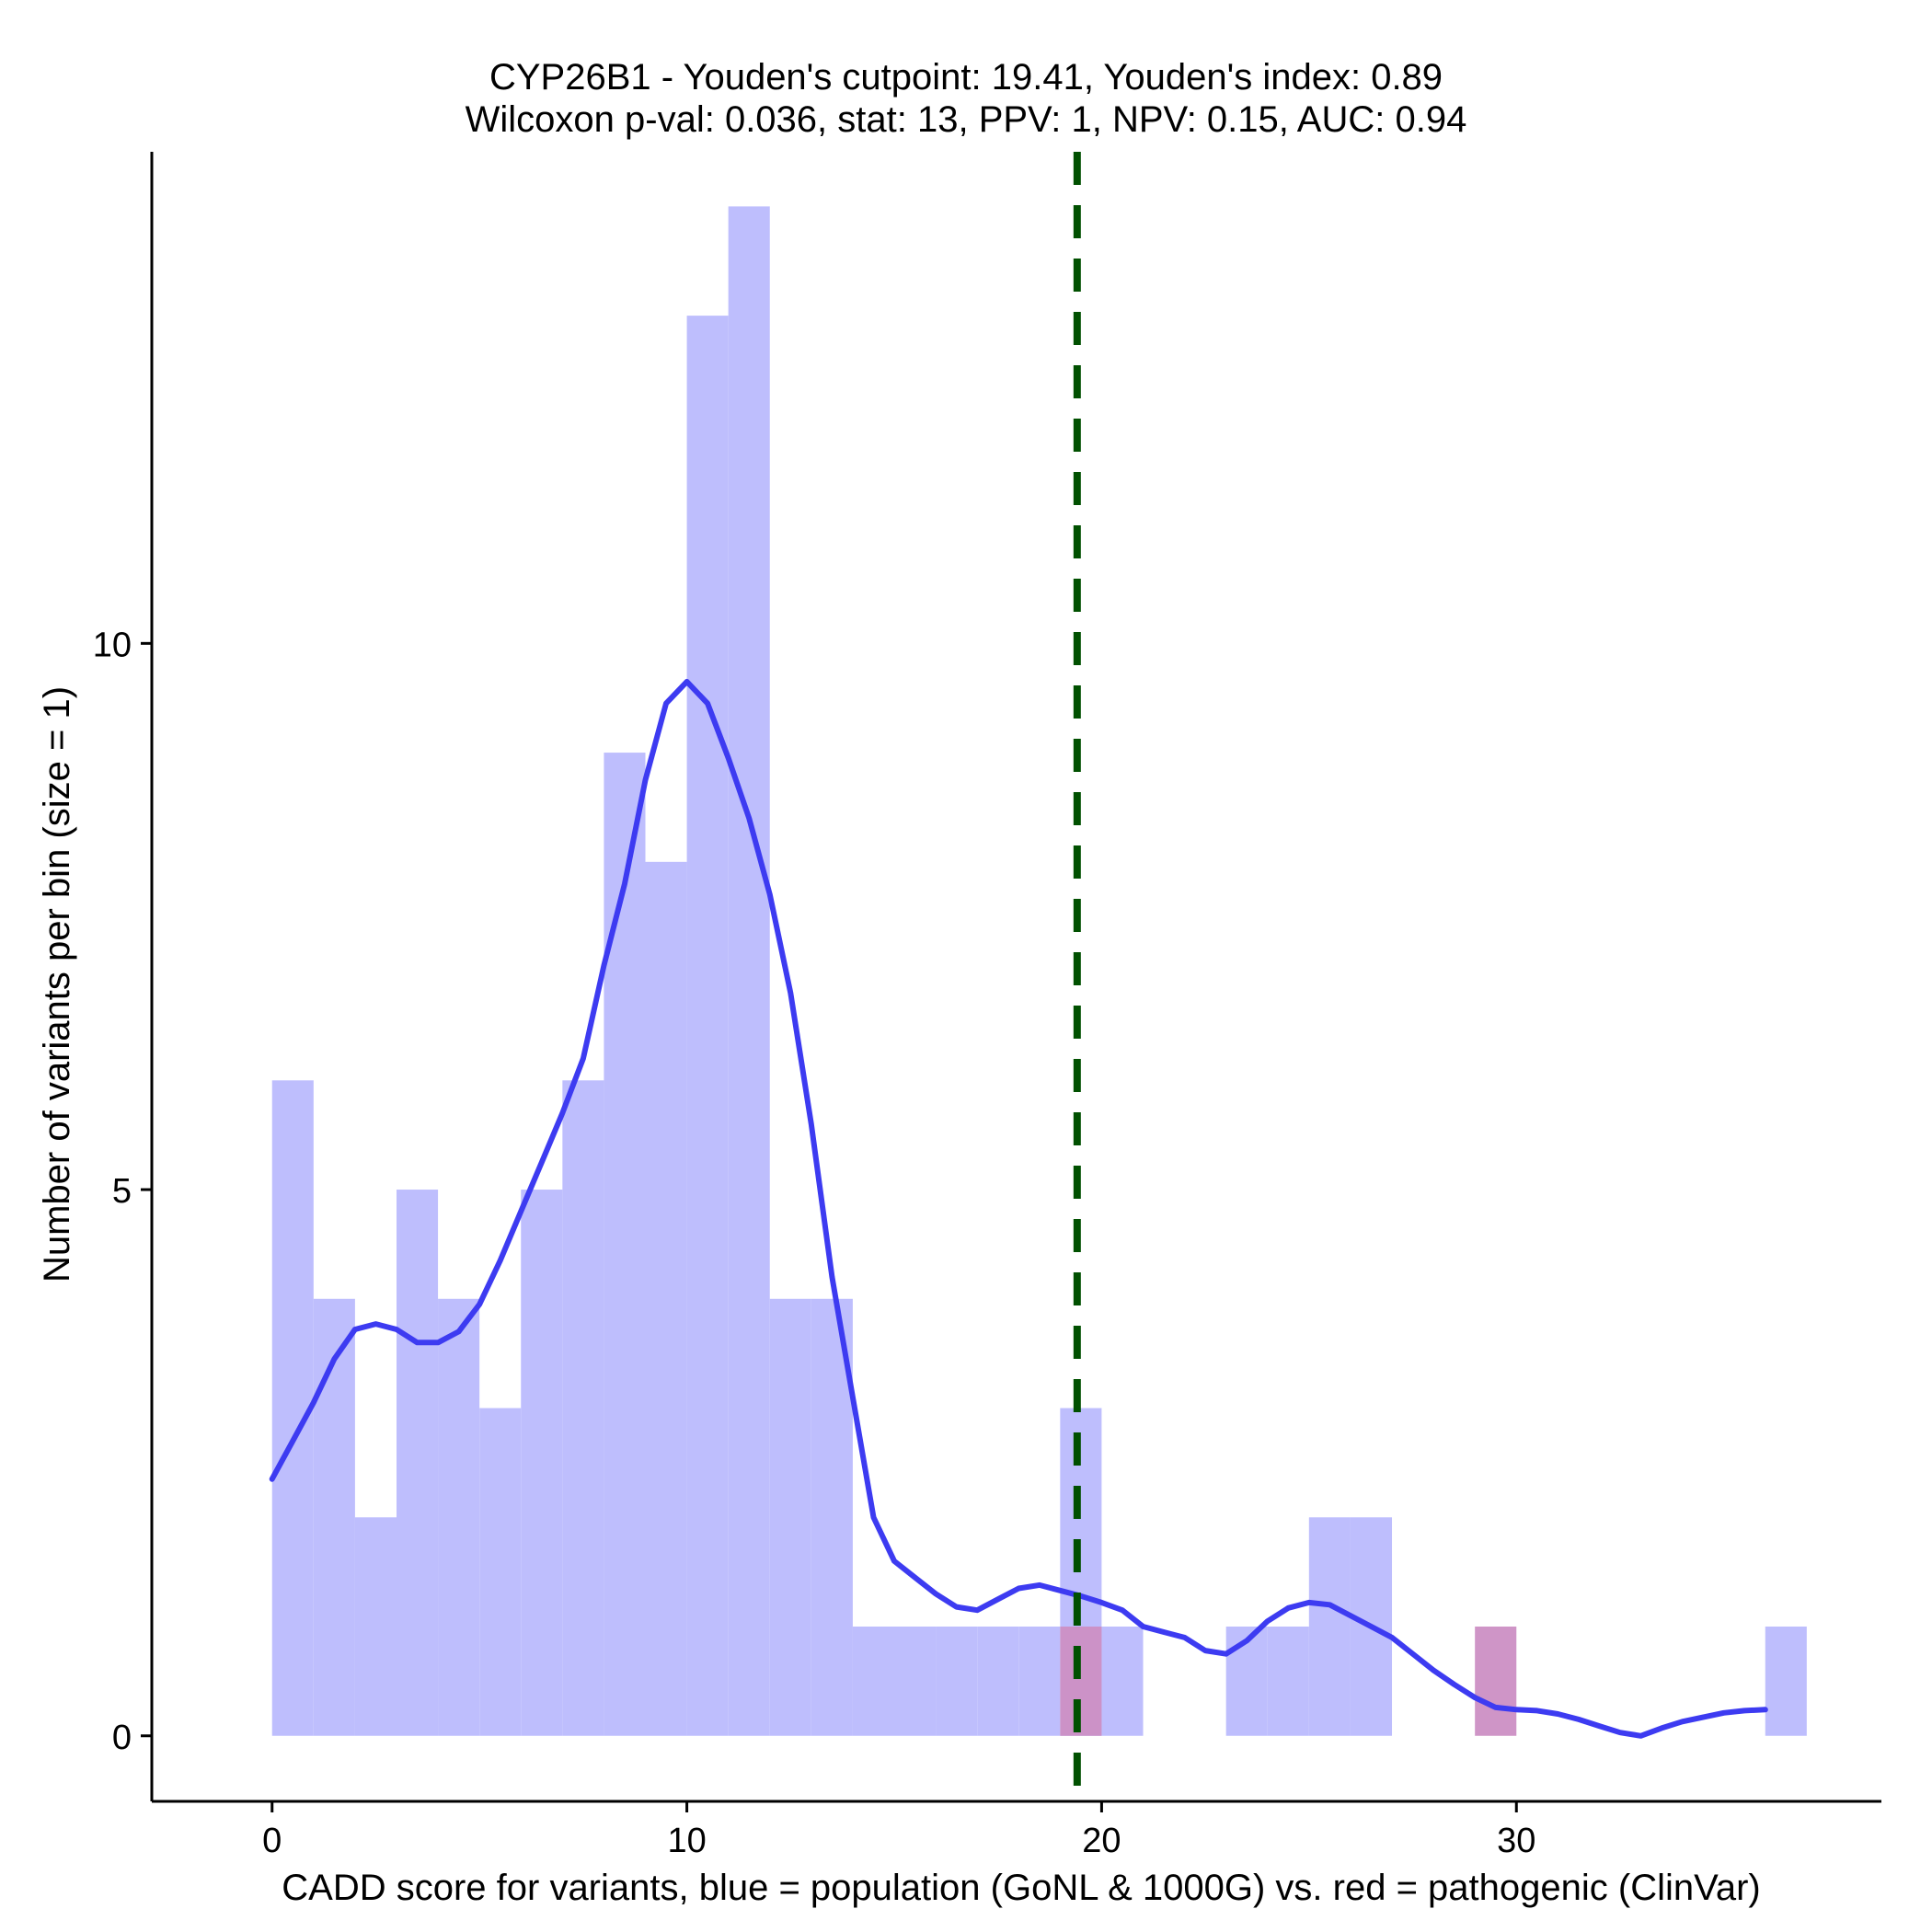 Image resolution: width=1932 pixels, height=1932 pixels. Describe the element at coordinates (272, 1841) in the screenshot. I see `x-tick-label-0: 0` at that location.